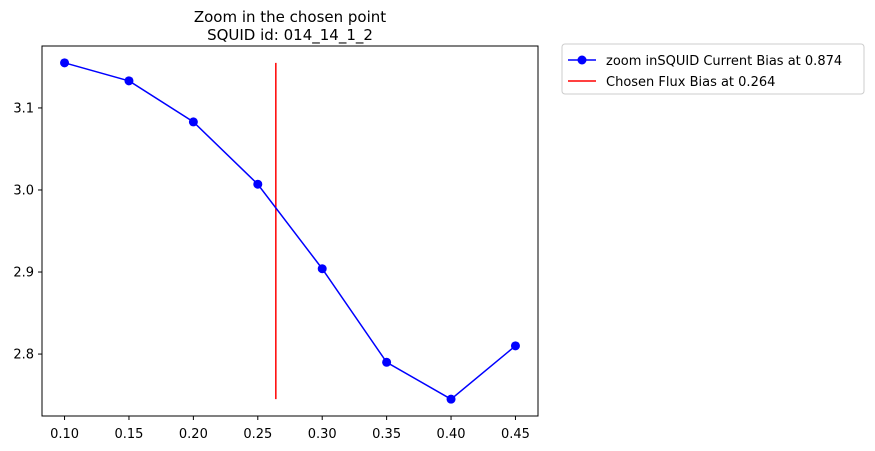 Image resolution: width=875 pixels, height=451 pixels. What do you see at coordinates (582, 60) in the screenshot?
I see `legend-series-marker` at bounding box center [582, 60].